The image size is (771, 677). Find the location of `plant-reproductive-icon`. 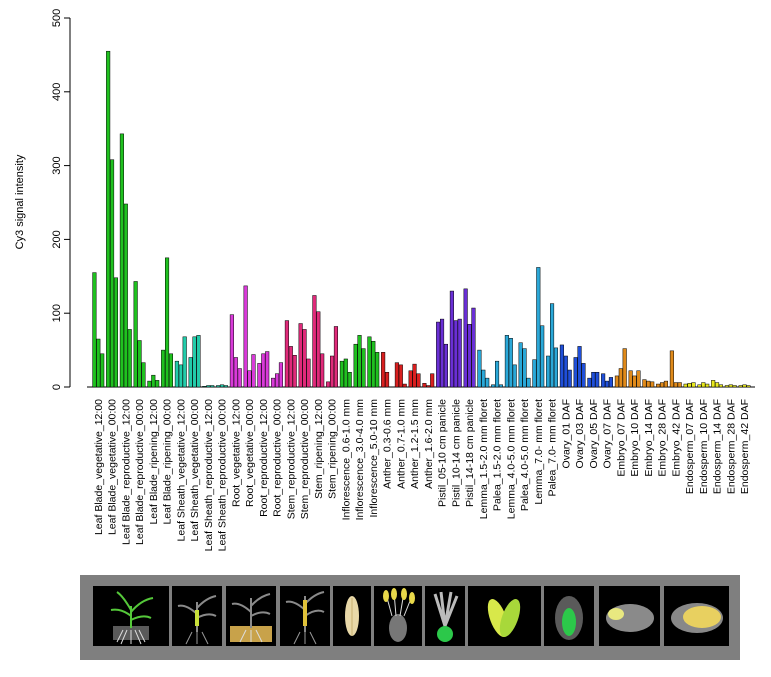

plant-reproductive-icon is located at coordinates (251, 618).